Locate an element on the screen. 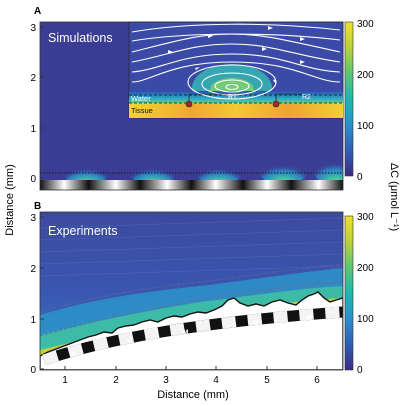  x-tick-label: 5 is located at coordinates (267, 380).